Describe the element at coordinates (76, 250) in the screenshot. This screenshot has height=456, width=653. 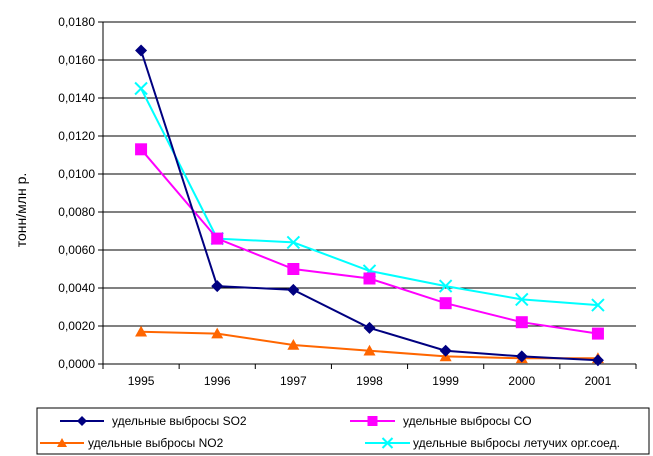
I see `y-tick-label: 0,0060` at that location.